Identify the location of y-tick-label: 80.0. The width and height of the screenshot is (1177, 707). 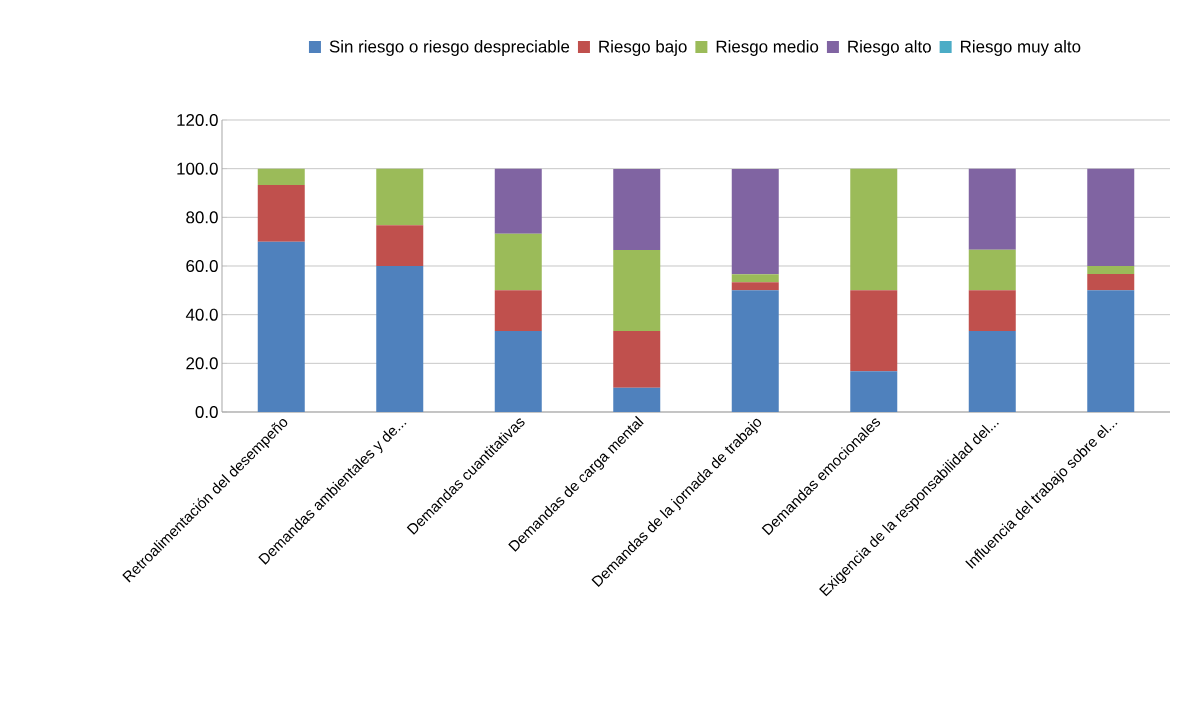
(202, 217).